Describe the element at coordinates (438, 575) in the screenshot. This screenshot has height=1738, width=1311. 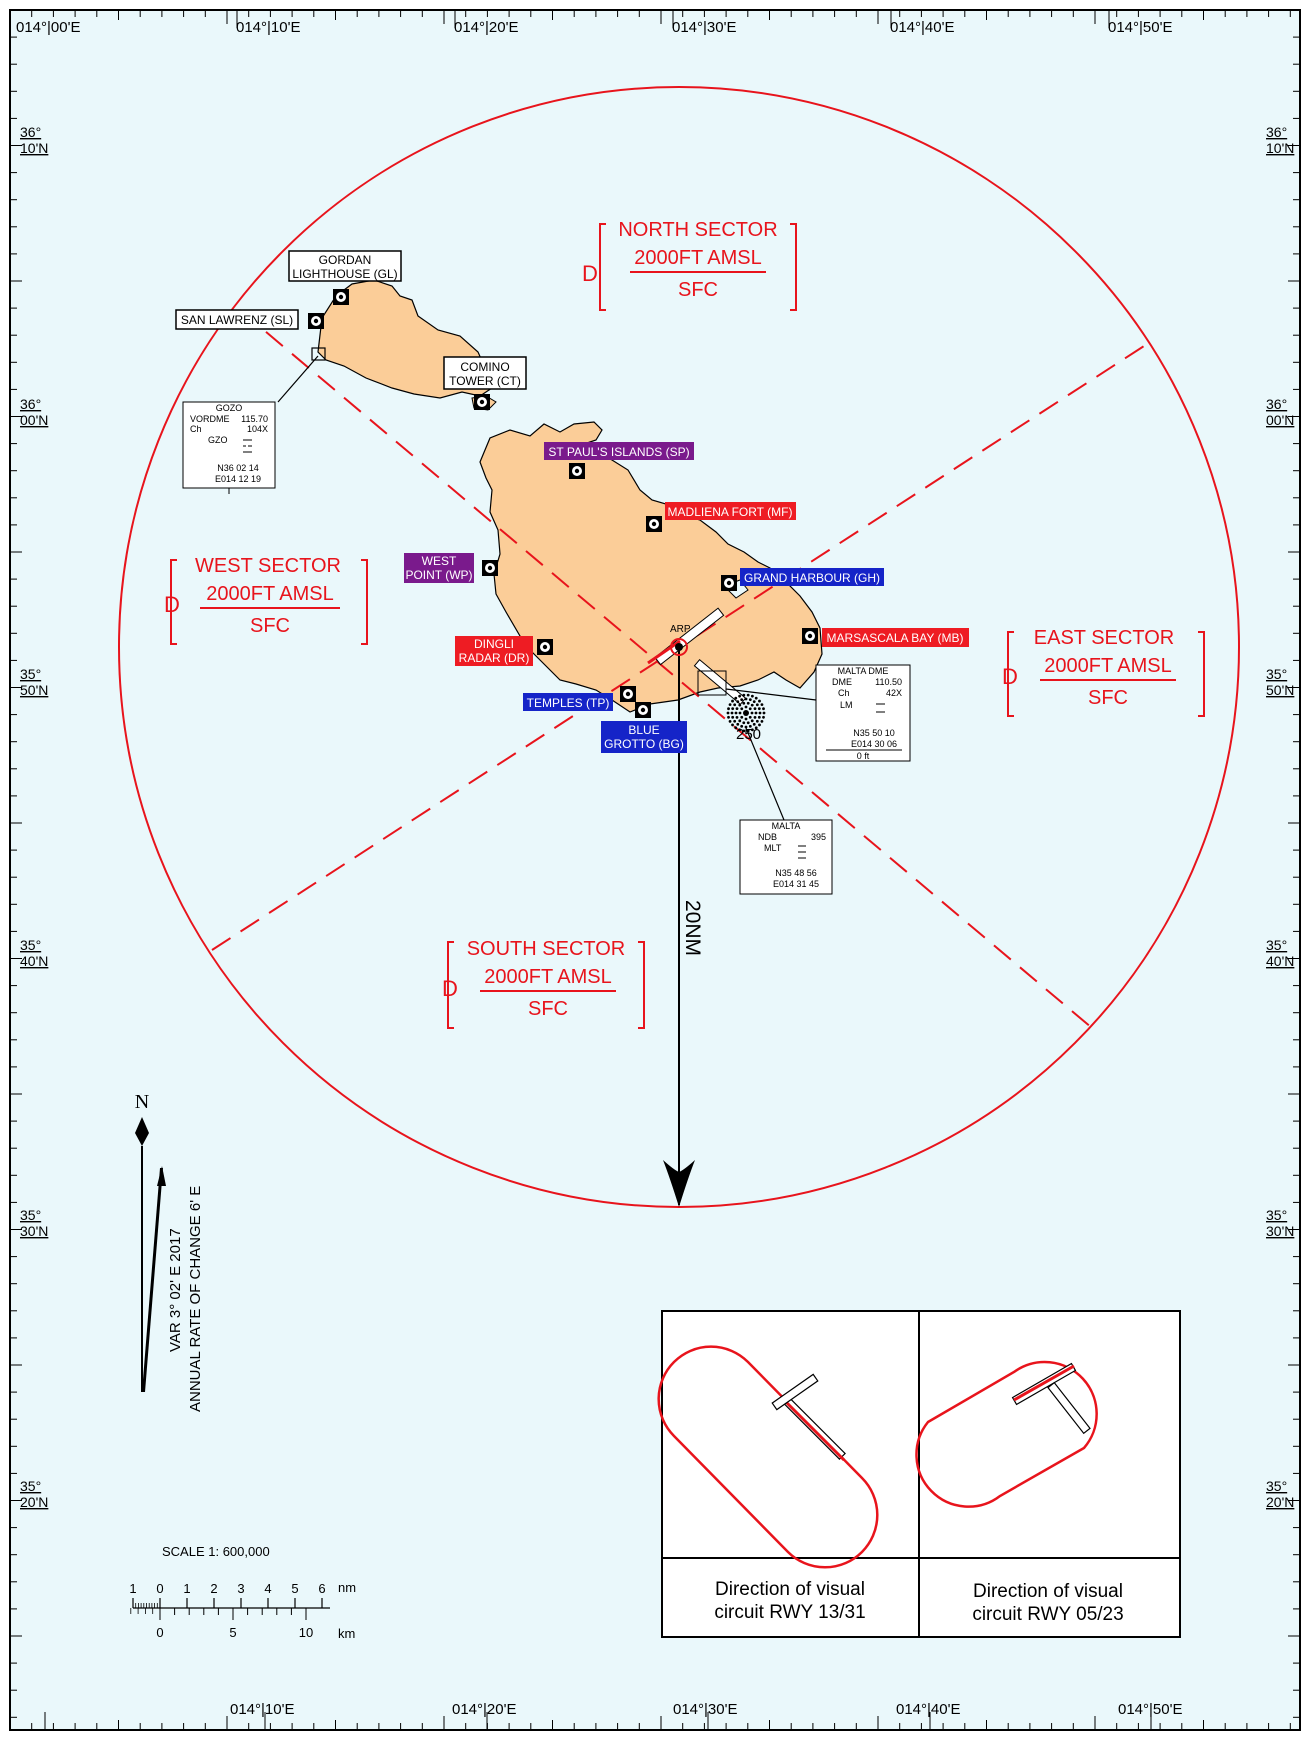
I see `rp-label-west-point: POINT (WP)` at that location.